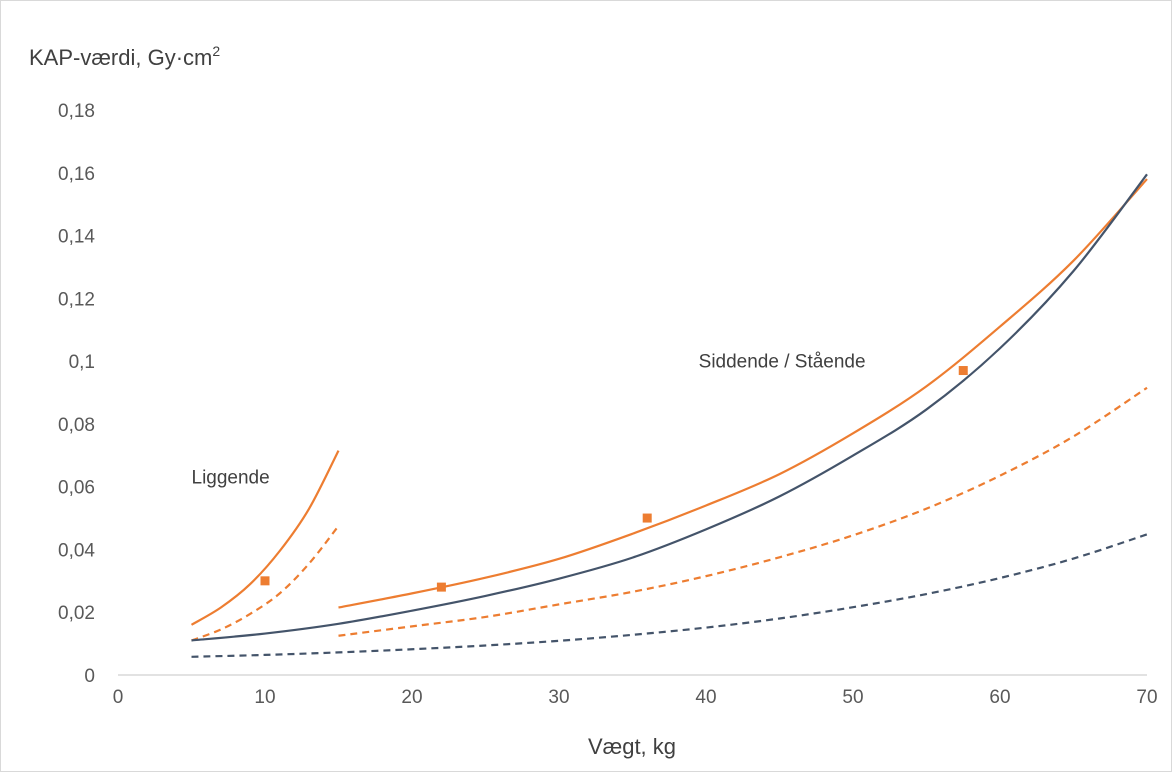 The width and height of the screenshot is (1172, 772). I want to click on y-tick-label: 0,06, so click(76, 488).